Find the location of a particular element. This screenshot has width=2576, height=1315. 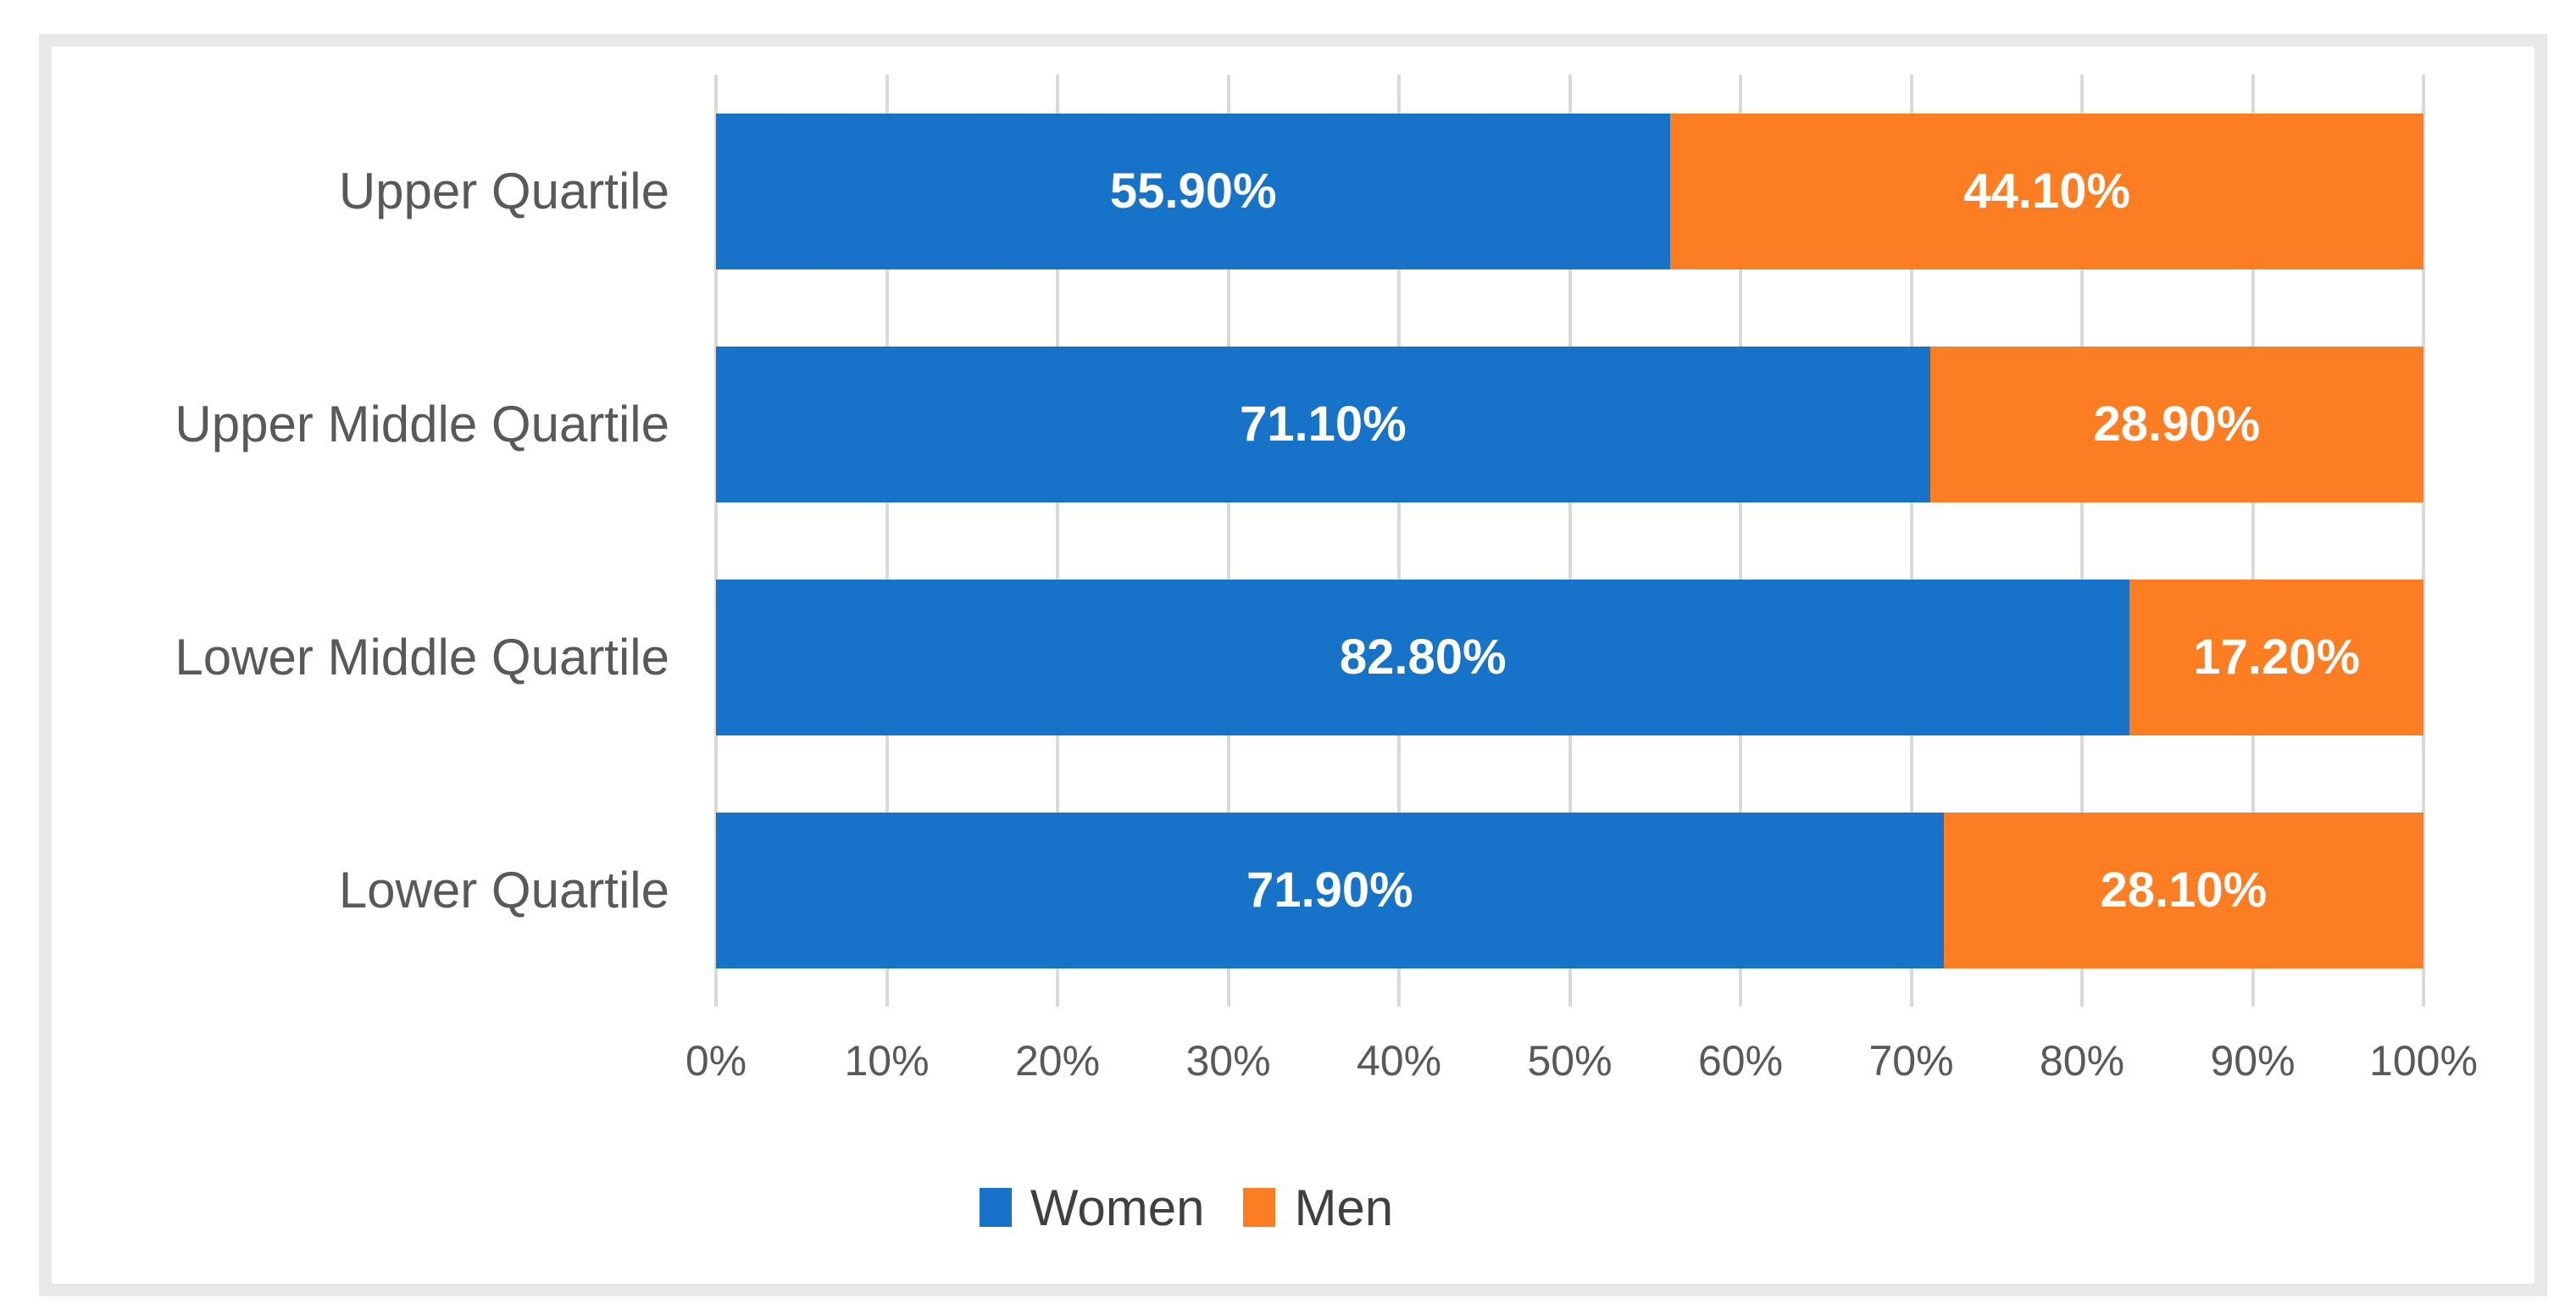

legend-swatch-women is located at coordinates (995, 1207).